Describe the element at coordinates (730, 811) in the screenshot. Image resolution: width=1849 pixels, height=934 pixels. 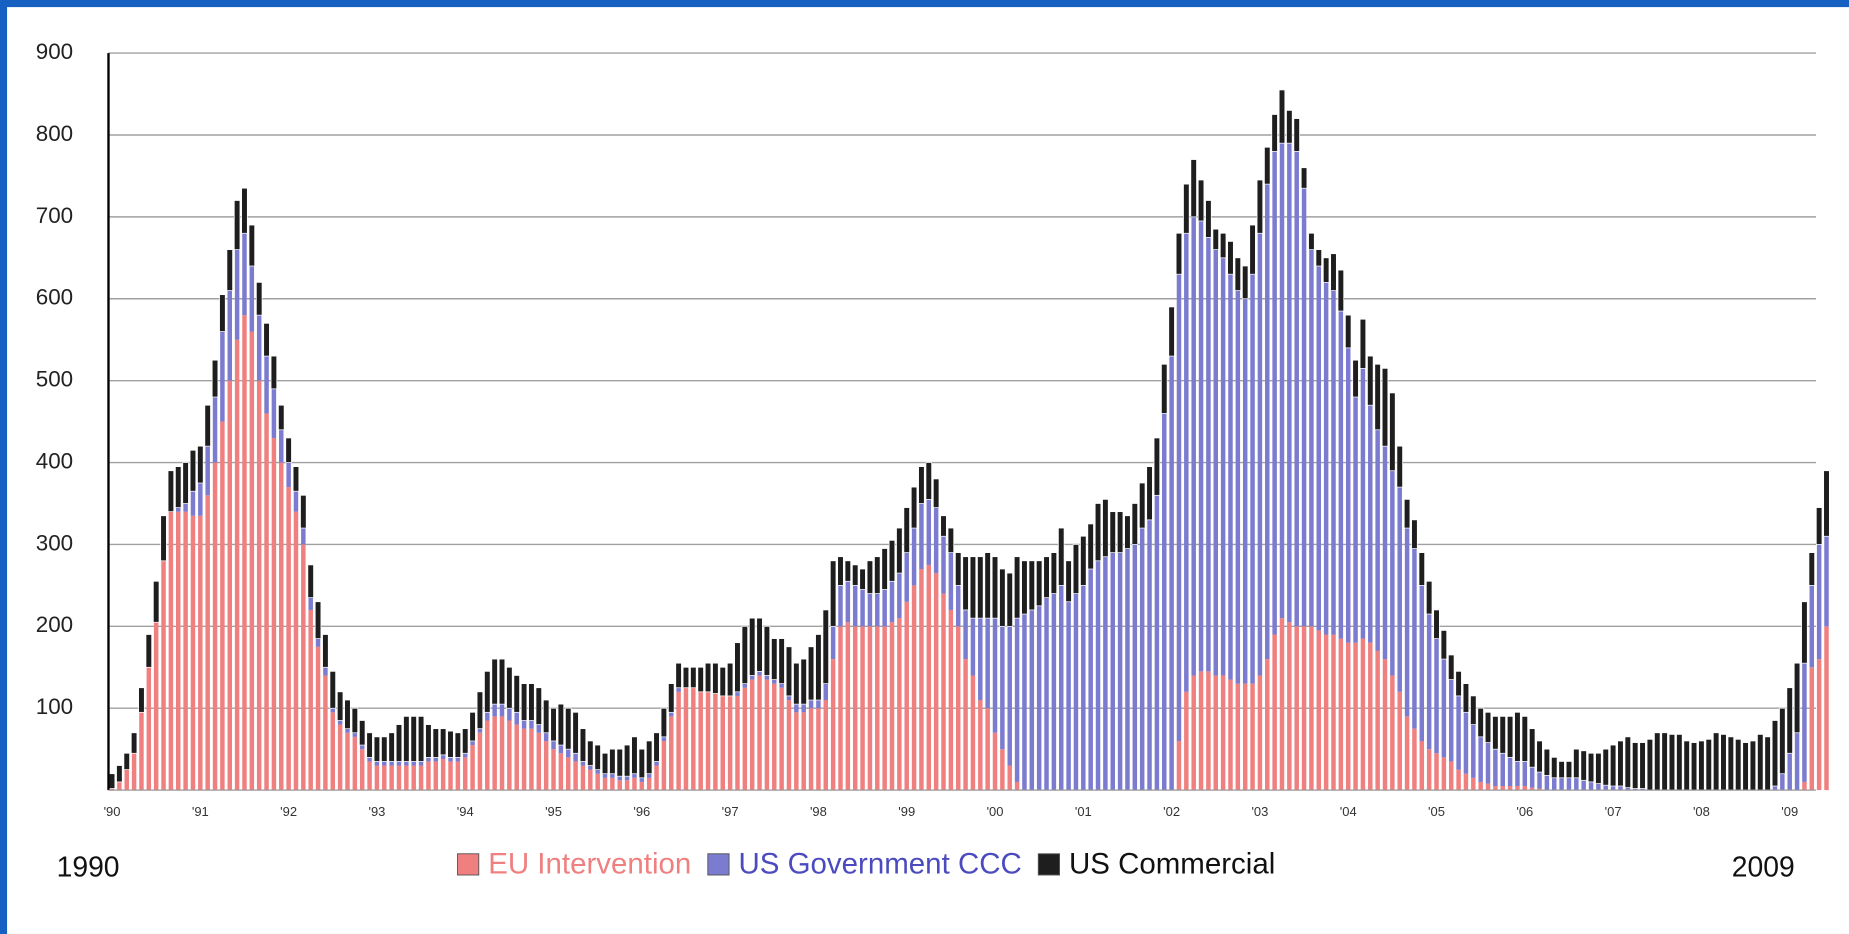
I see `x-tick-label: '97` at that location.